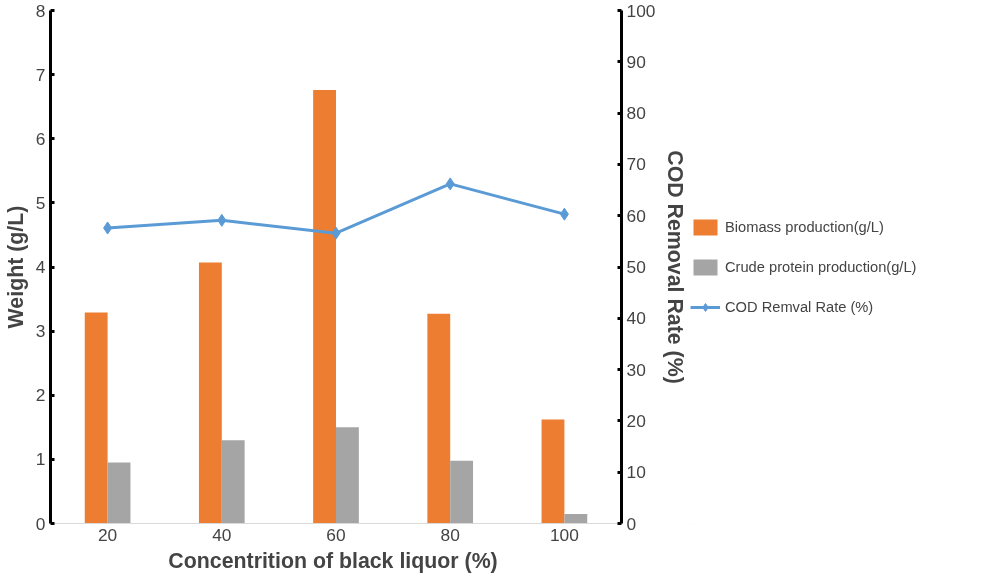  I want to click on y2-tick-label: 90, so click(636, 61).